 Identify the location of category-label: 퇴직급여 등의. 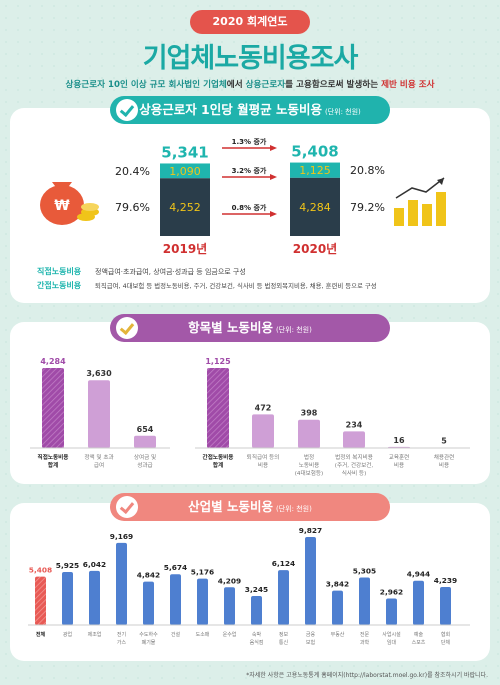
(263, 457).